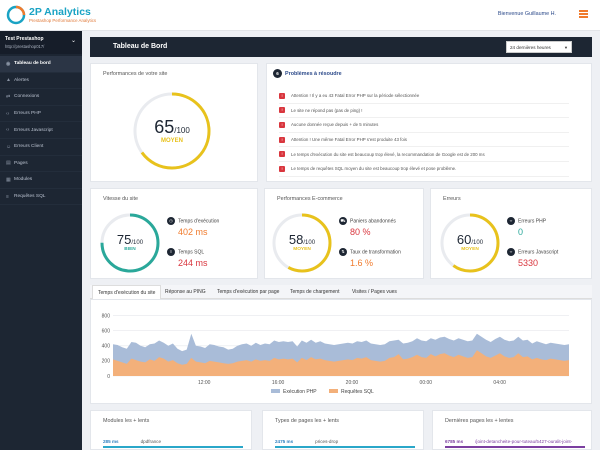  Describe the element at coordinates (41, 81) in the screenshot. I see `sidebar-item-alerts: ▲ Alertes` at that location.